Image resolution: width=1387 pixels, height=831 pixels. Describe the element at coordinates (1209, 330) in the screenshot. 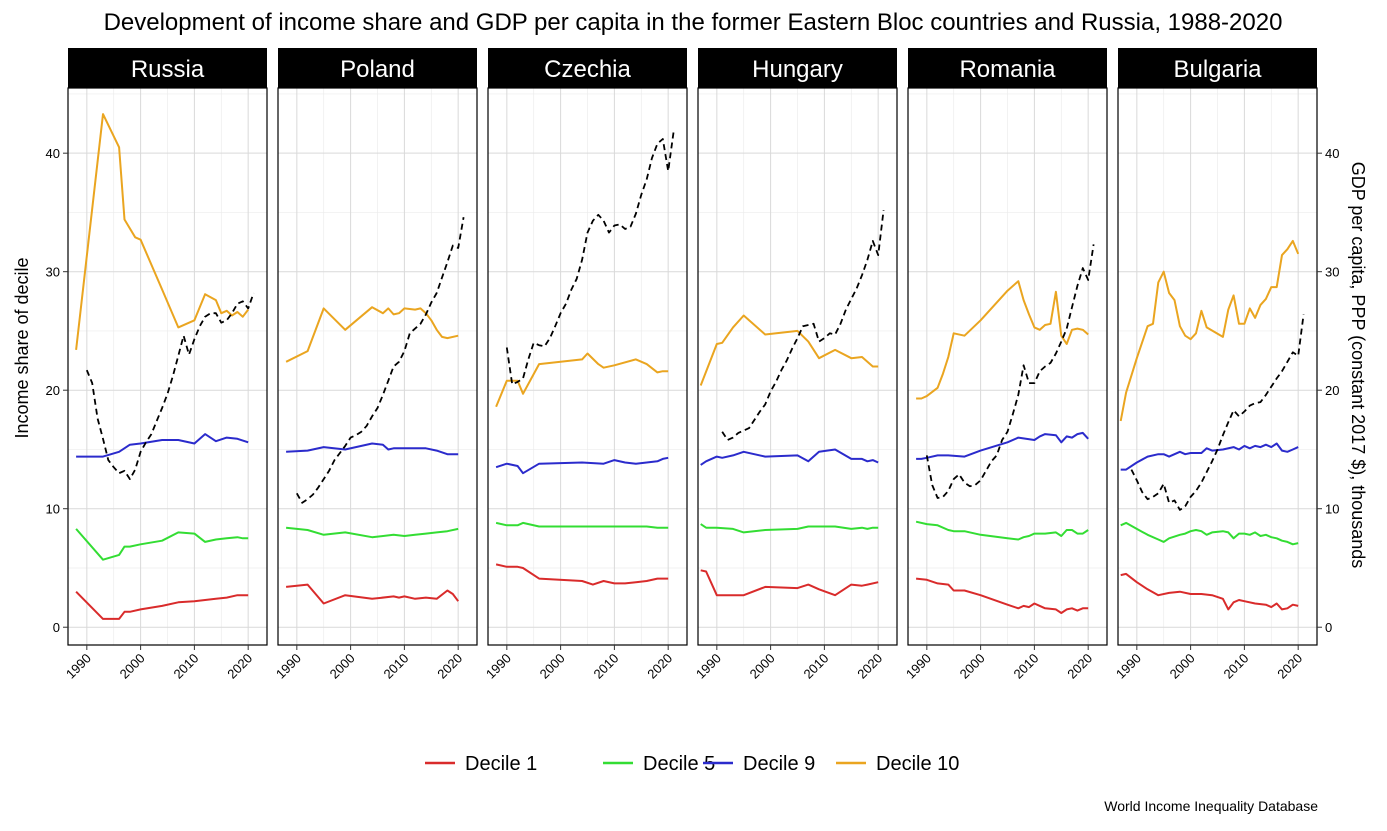

I see `series-line-decile-10-bulgaria` at that location.